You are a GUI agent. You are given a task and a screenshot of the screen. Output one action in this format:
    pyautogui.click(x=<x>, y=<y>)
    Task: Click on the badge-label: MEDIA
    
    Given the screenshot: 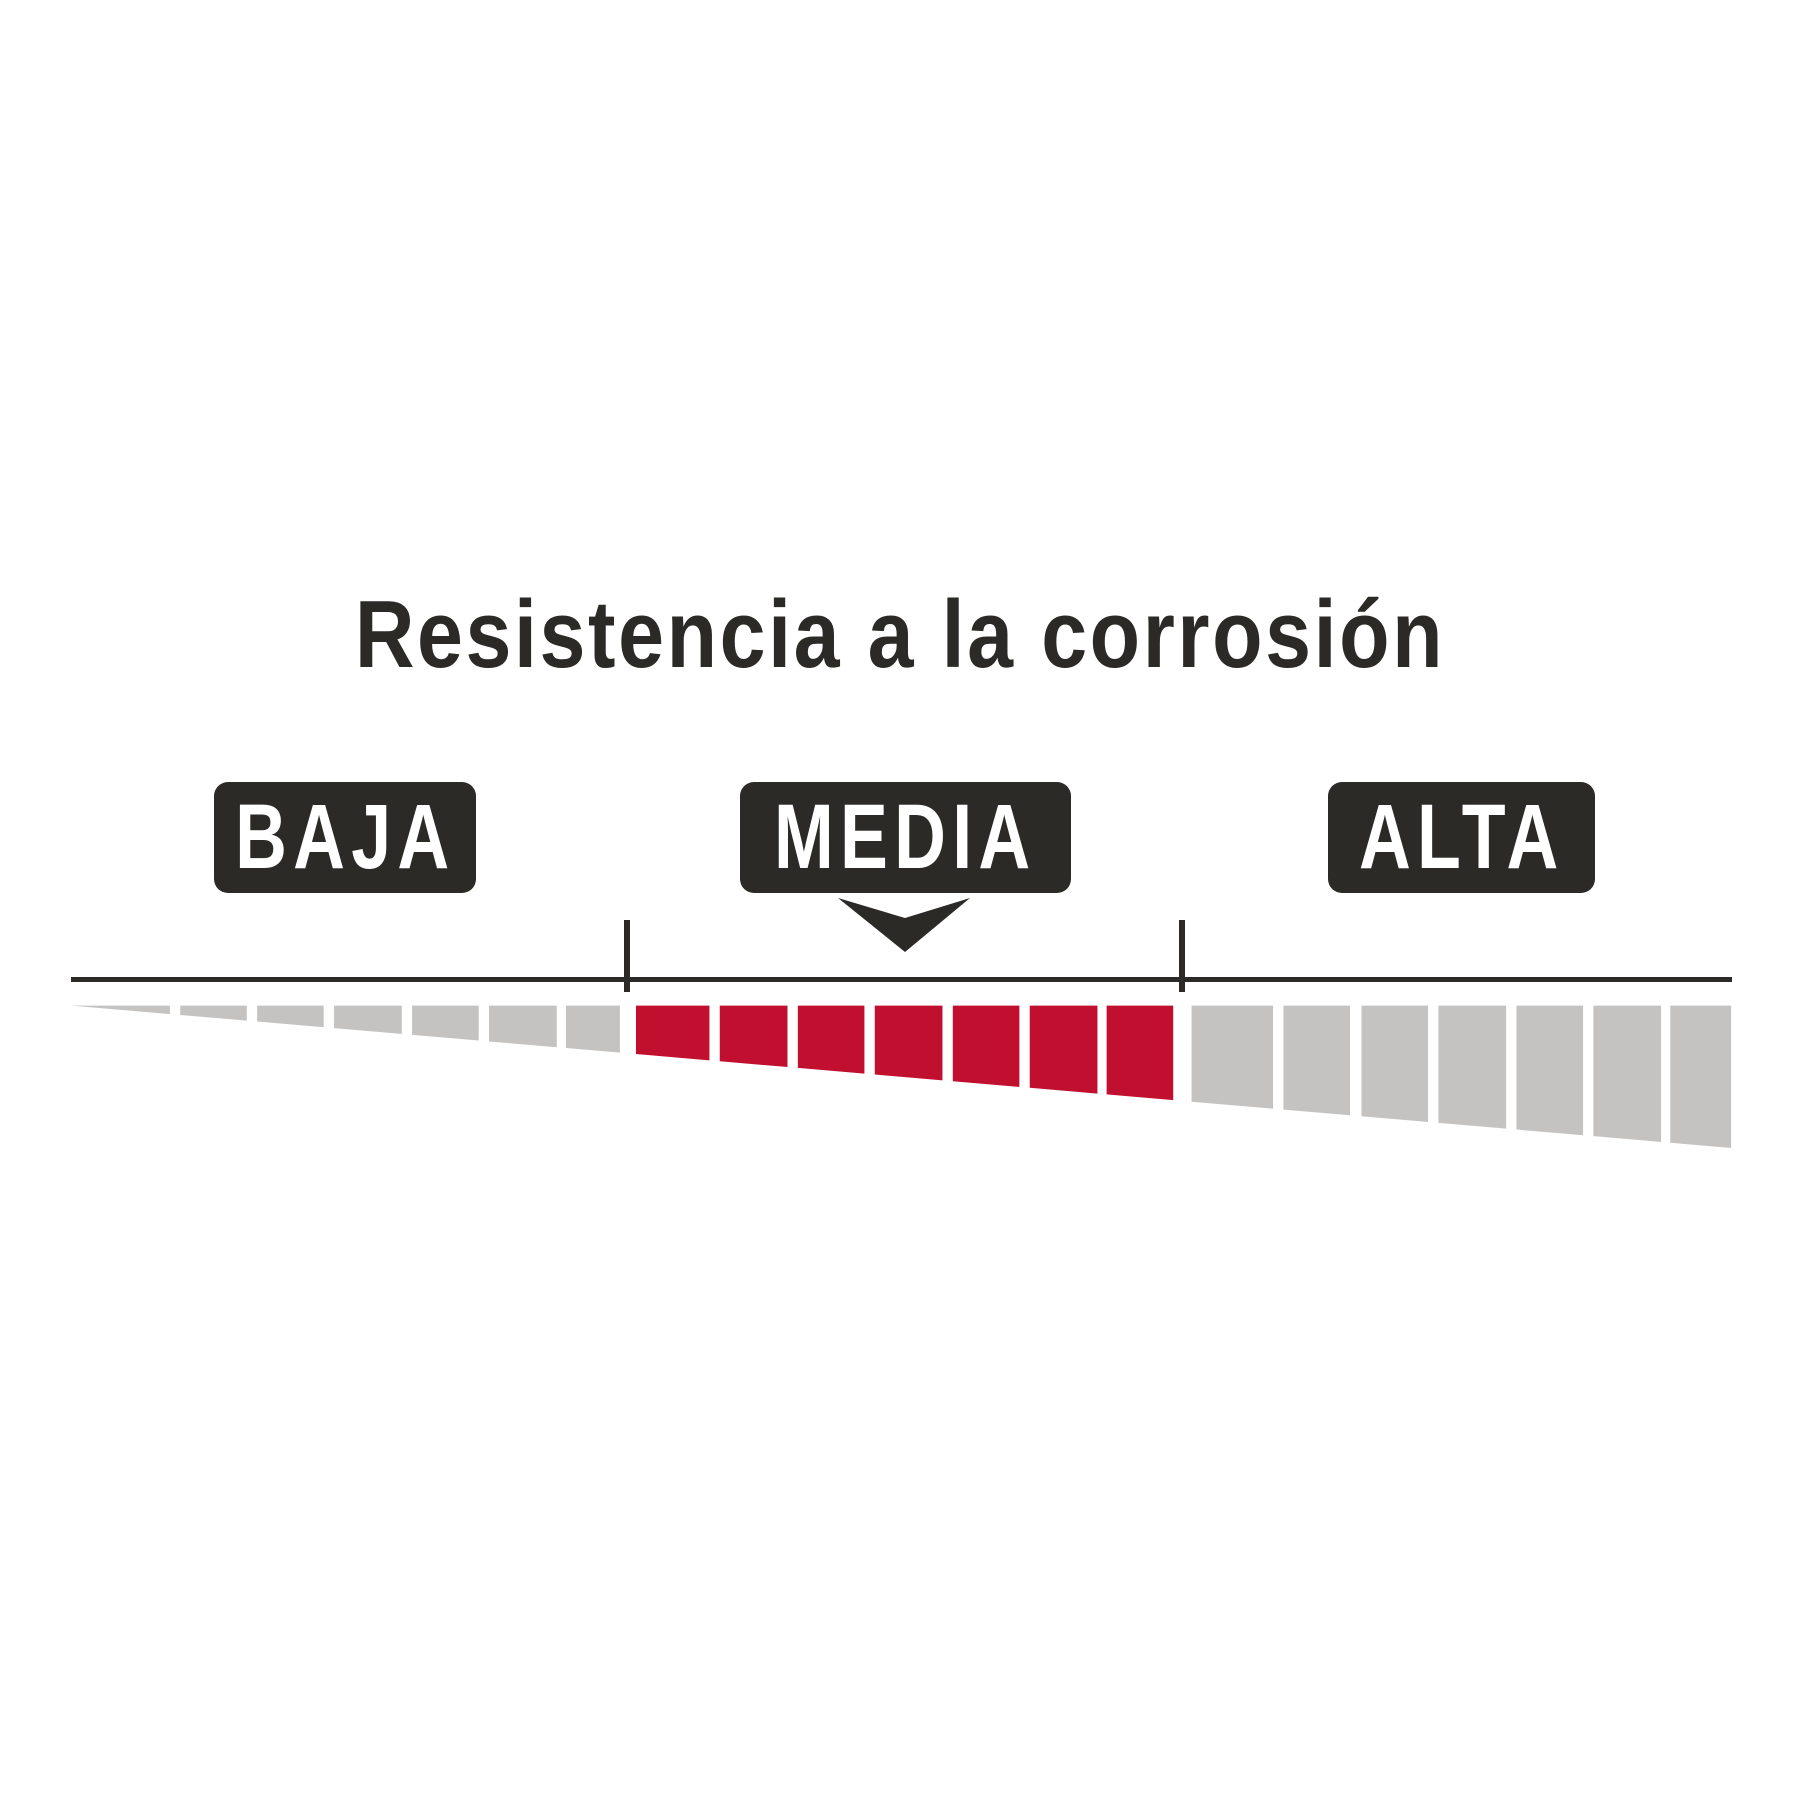 What is the action you would take?
    pyautogui.click(x=905, y=837)
    